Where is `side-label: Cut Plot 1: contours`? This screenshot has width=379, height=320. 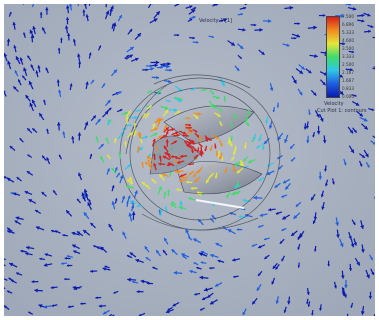 side-label: Cut Plot 1: contours is located at coordinates (342, 111).